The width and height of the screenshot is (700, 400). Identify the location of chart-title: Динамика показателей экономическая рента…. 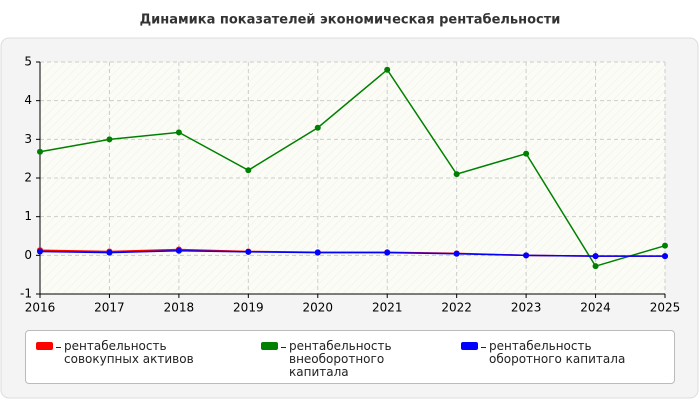
(350, 20).